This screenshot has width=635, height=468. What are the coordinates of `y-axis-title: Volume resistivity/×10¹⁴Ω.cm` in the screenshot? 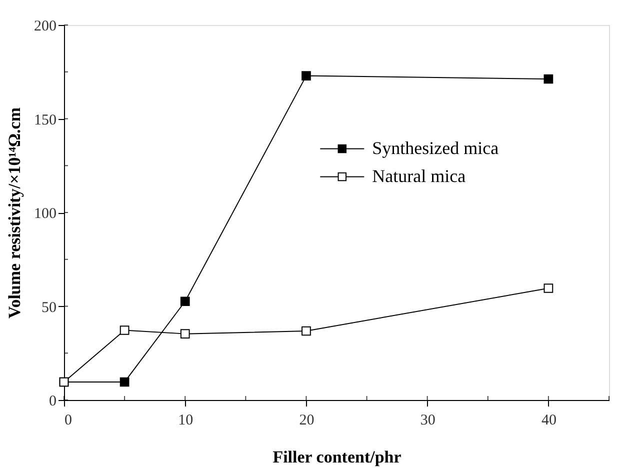 It's located at (14, 213).